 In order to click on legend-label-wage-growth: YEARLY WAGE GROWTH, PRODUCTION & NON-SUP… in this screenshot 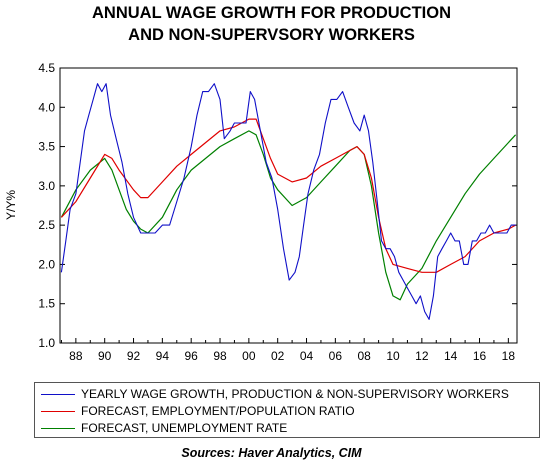, I will do `click(295, 394)`.